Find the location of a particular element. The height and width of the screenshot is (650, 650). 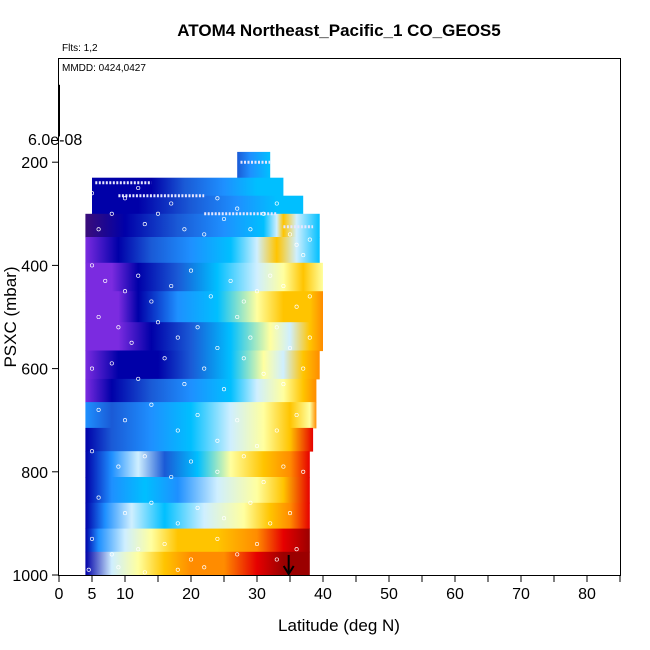

x-tick-label: 20 is located at coordinates (191, 594).